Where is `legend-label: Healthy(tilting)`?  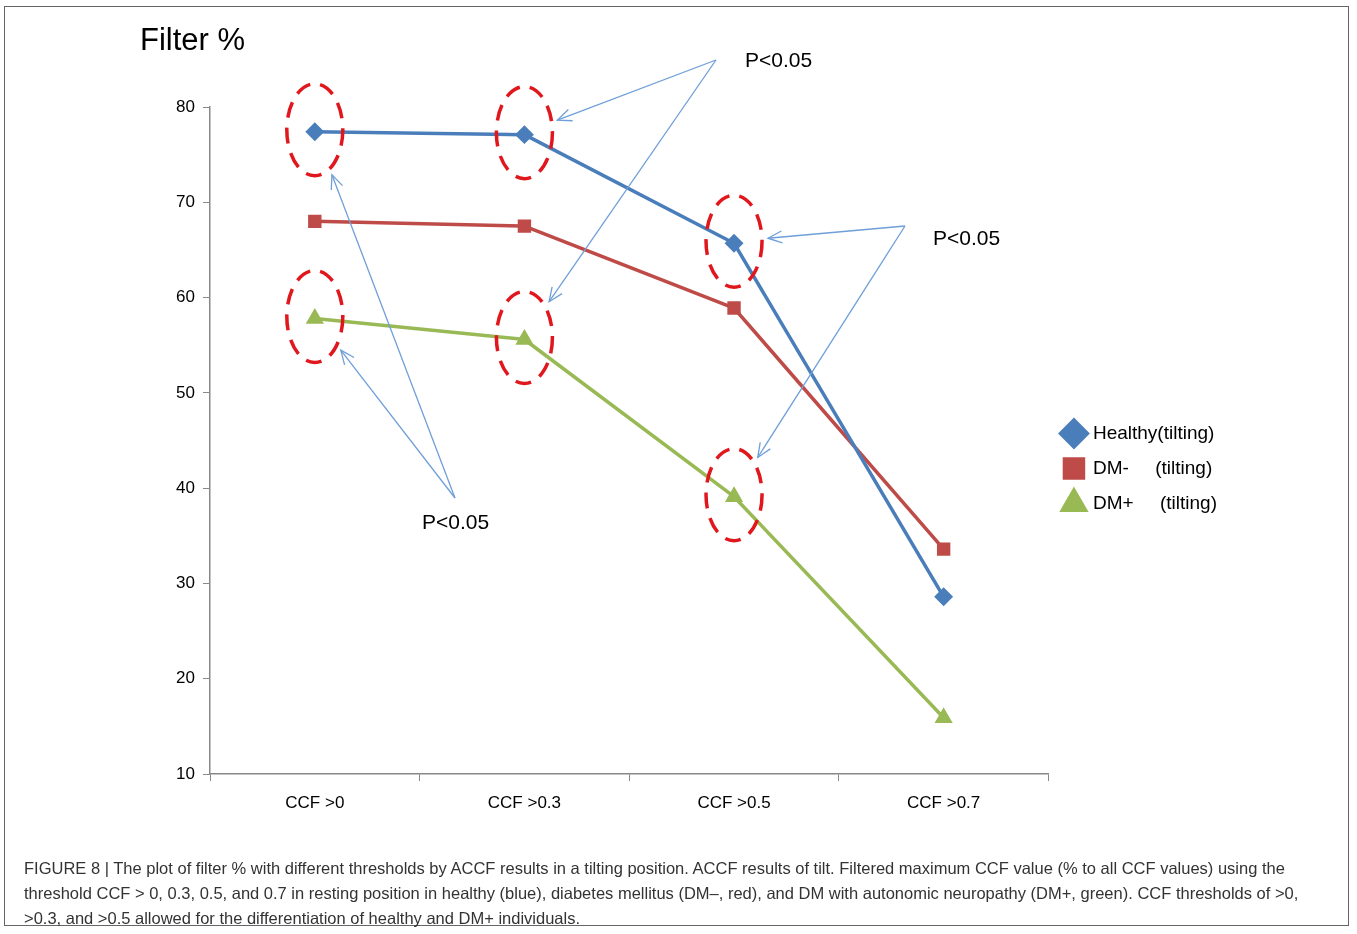 legend-label: Healthy(tilting) is located at coordinates (1153, 432).